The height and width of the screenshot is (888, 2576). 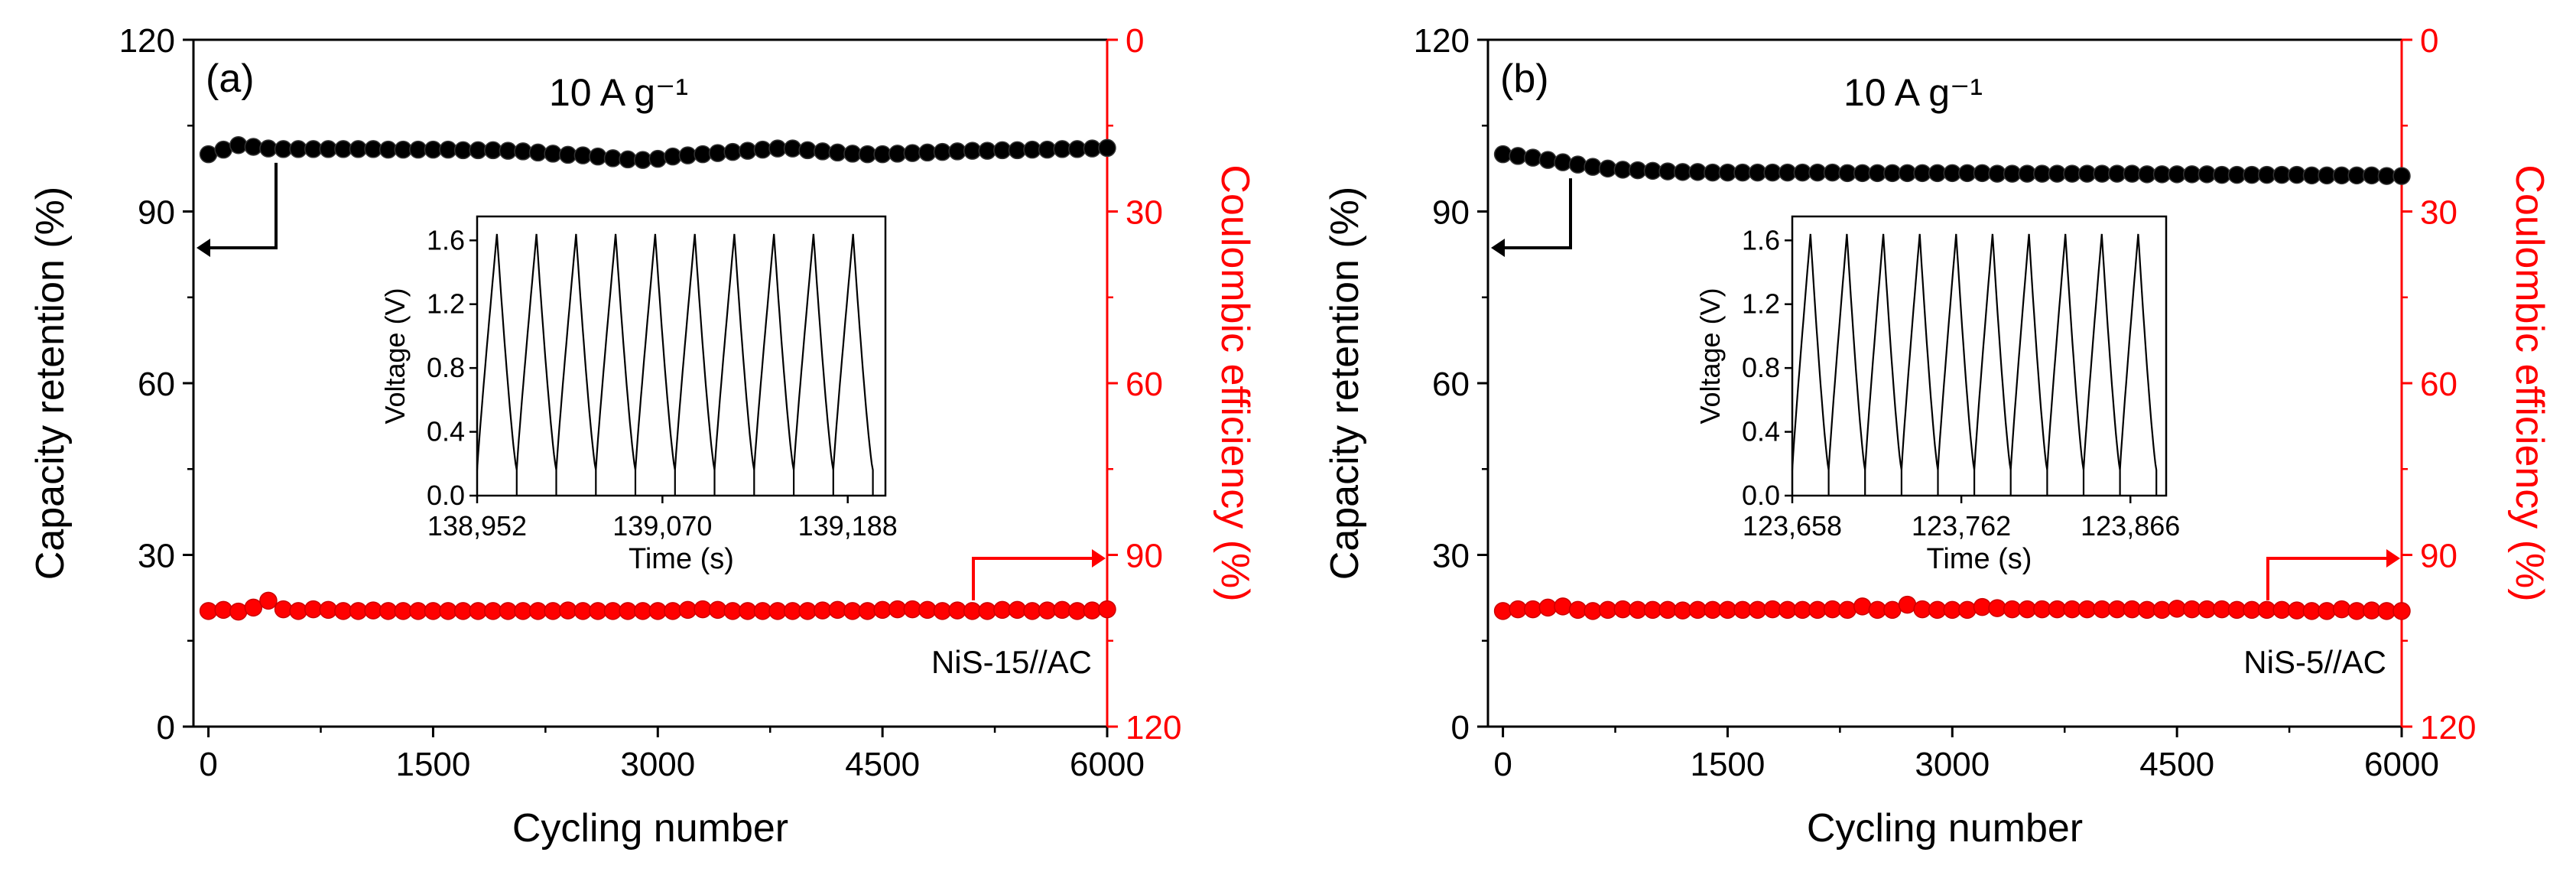 I want to click on y2-tick-label: 60, so click(x=1145, y=384).